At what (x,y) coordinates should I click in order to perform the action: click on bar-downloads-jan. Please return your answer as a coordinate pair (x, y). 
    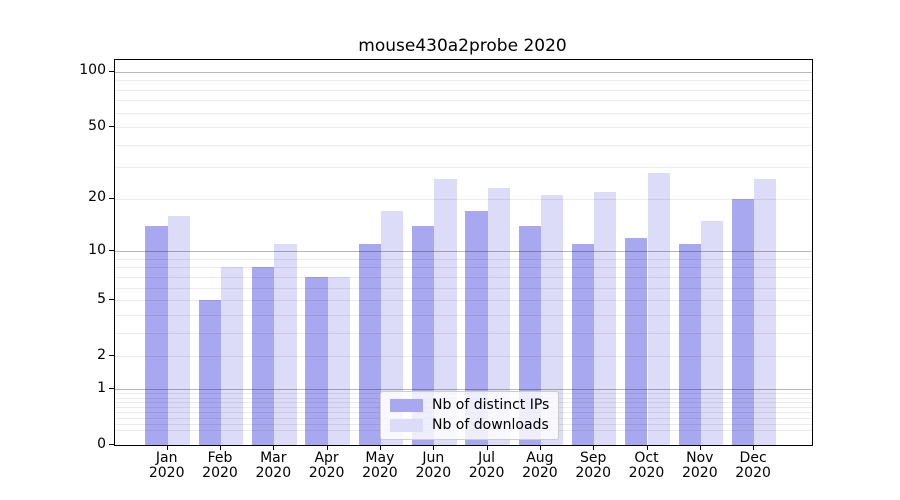
    Looking at the image, I should click on (178, 330).